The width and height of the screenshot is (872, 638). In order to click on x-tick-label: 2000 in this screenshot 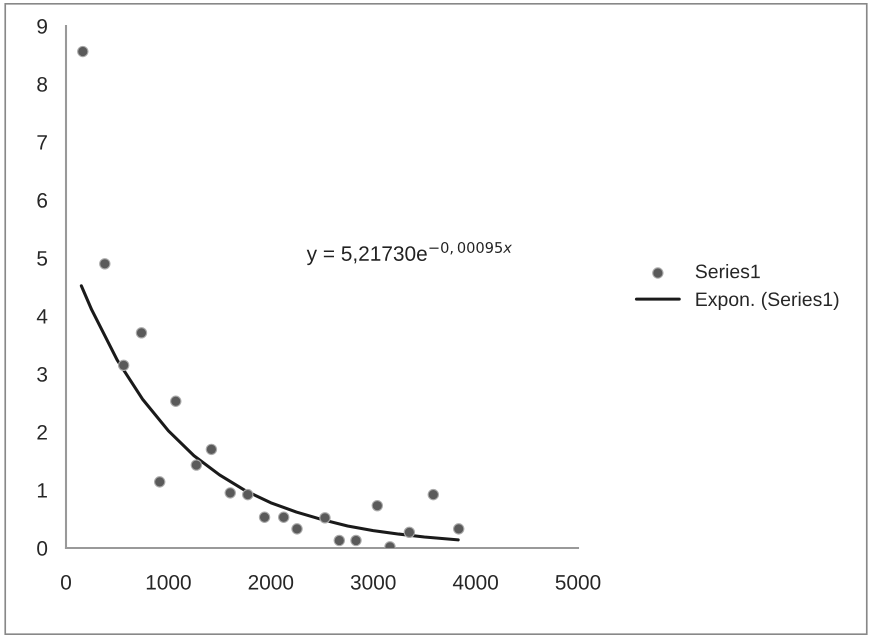, I will do `click(271, 582)`.